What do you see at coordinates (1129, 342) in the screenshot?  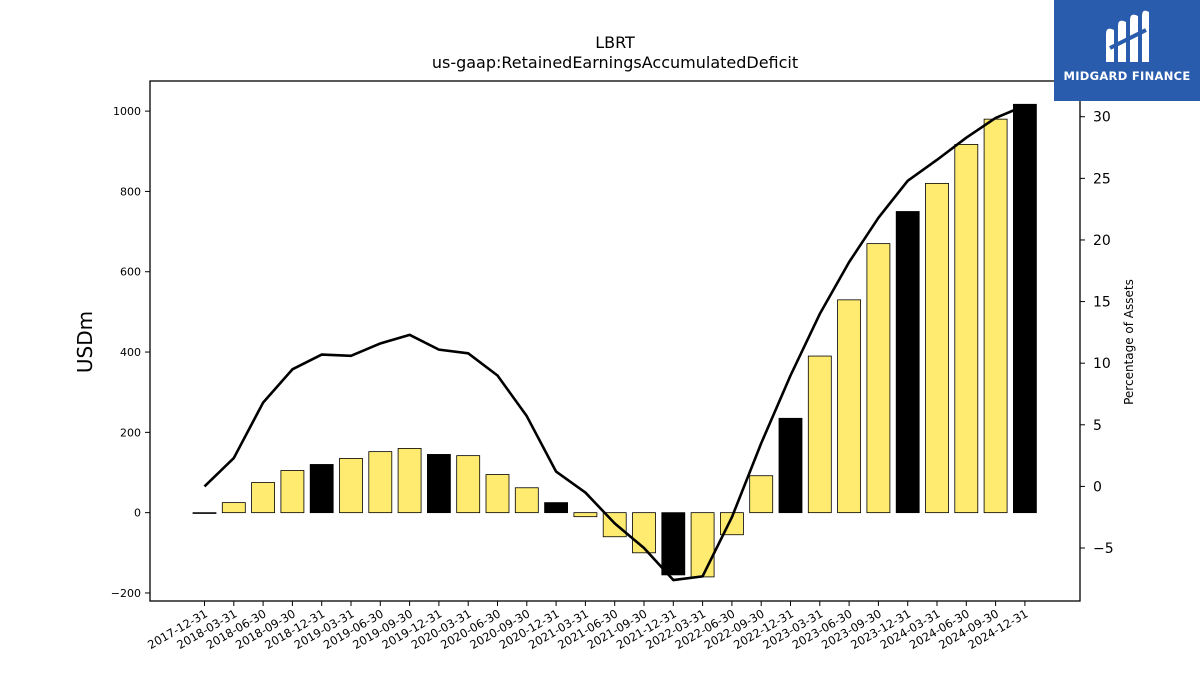 I see `y2-axis-label: Percentage of Assets` at bounding box center [1129, 342].